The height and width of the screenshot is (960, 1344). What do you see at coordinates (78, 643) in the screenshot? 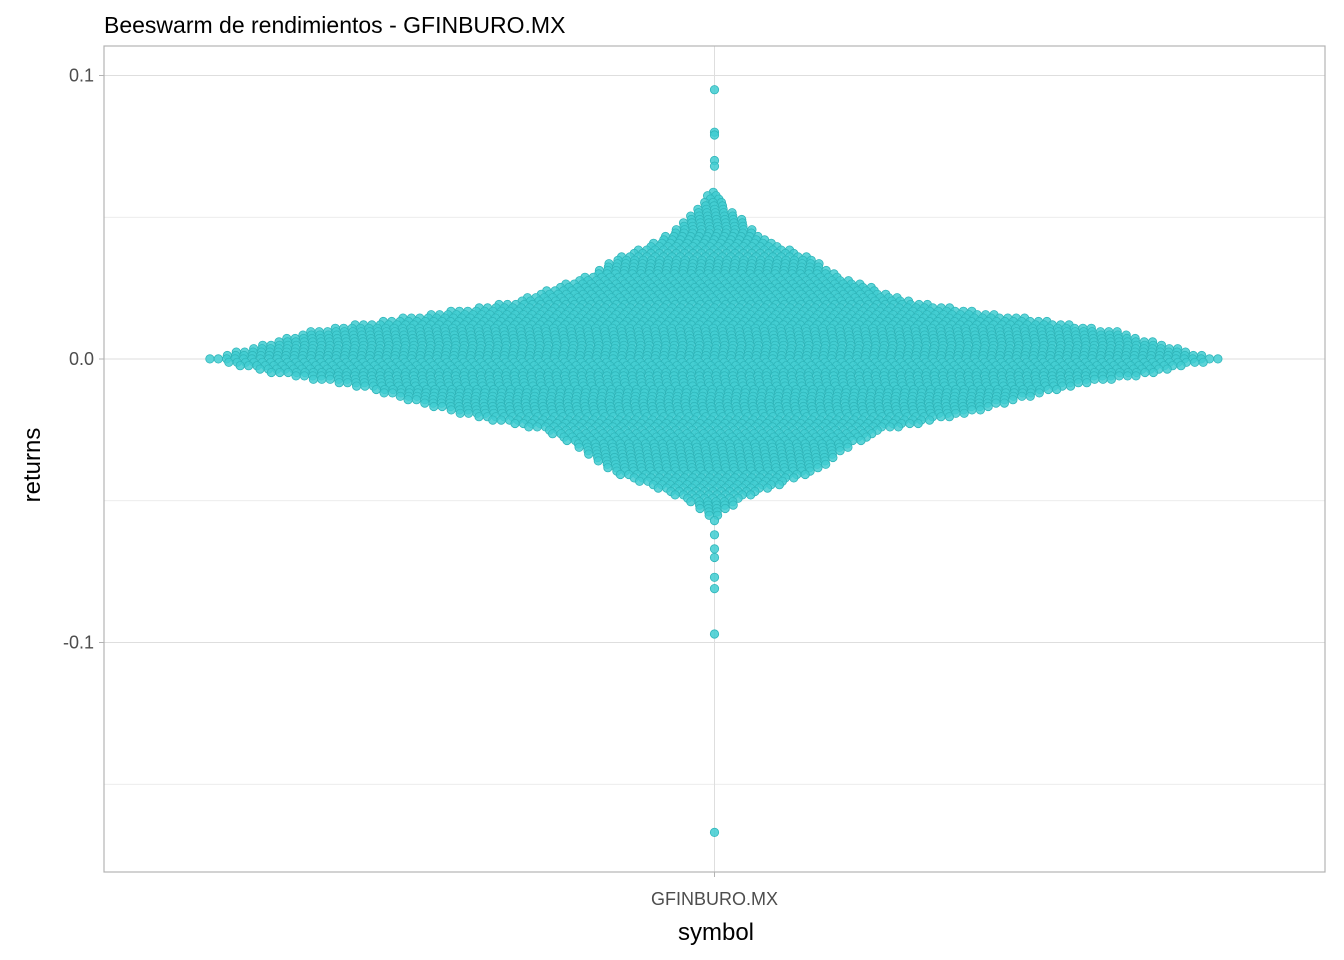
I see `y-tick-label: -0.1` at bounding box center [78, 643].